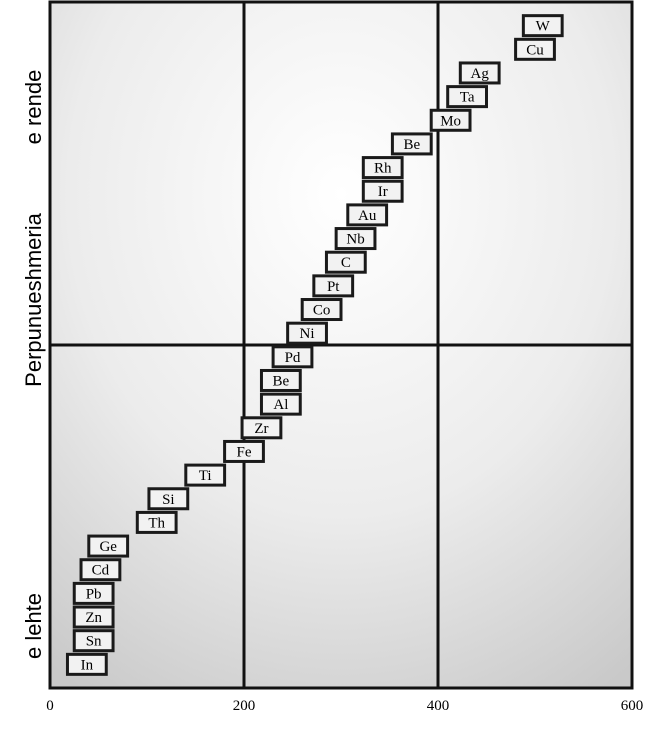 This screenshot has height=754, width=645. Describe the element at coordinates (438, 706) in the screenshot. I see `x-tick-label: 400` at that location.